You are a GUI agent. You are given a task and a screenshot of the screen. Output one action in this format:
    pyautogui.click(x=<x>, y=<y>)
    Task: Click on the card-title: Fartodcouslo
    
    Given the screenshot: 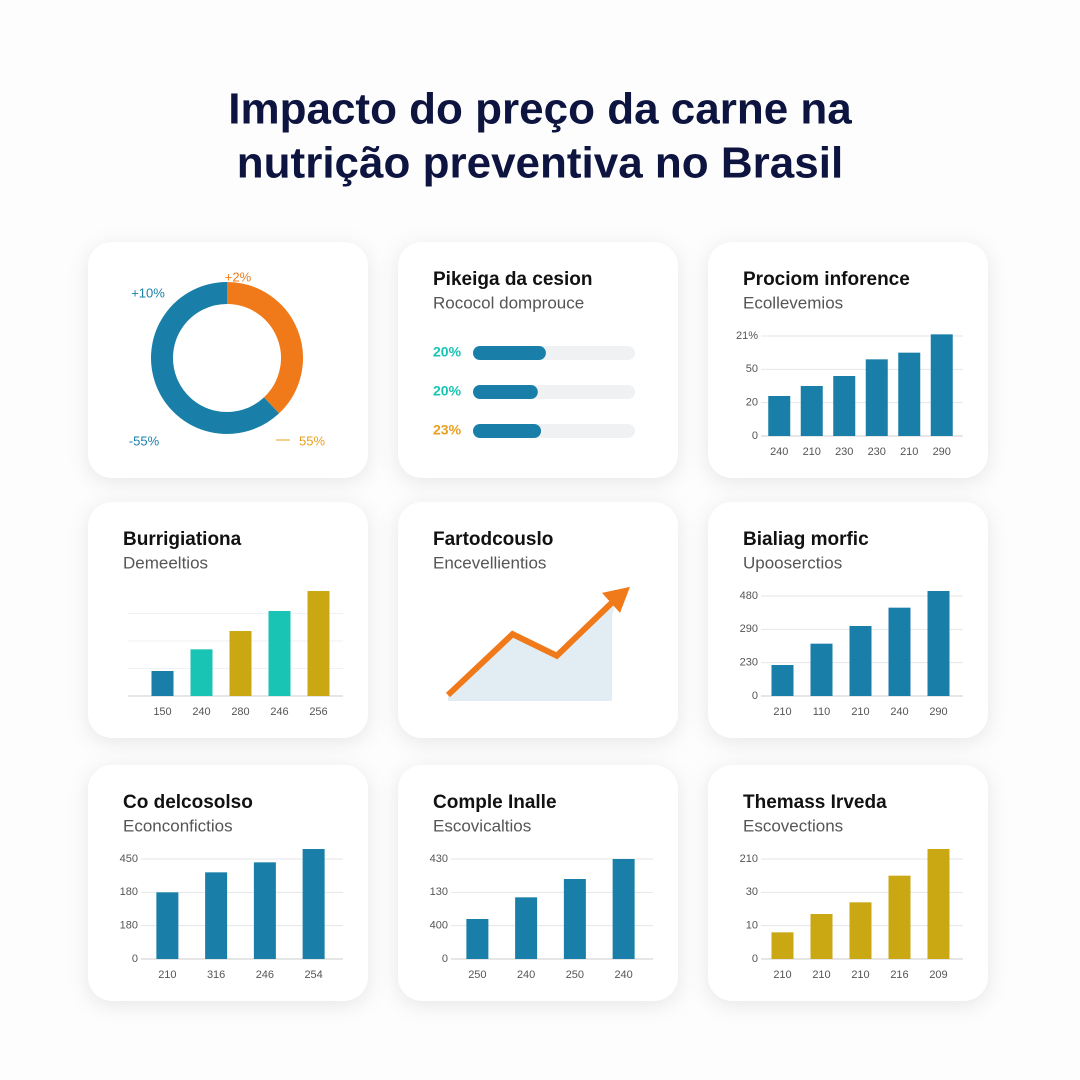 What is the action you would take?
    pyautogui.click(x=493, y=539)
    